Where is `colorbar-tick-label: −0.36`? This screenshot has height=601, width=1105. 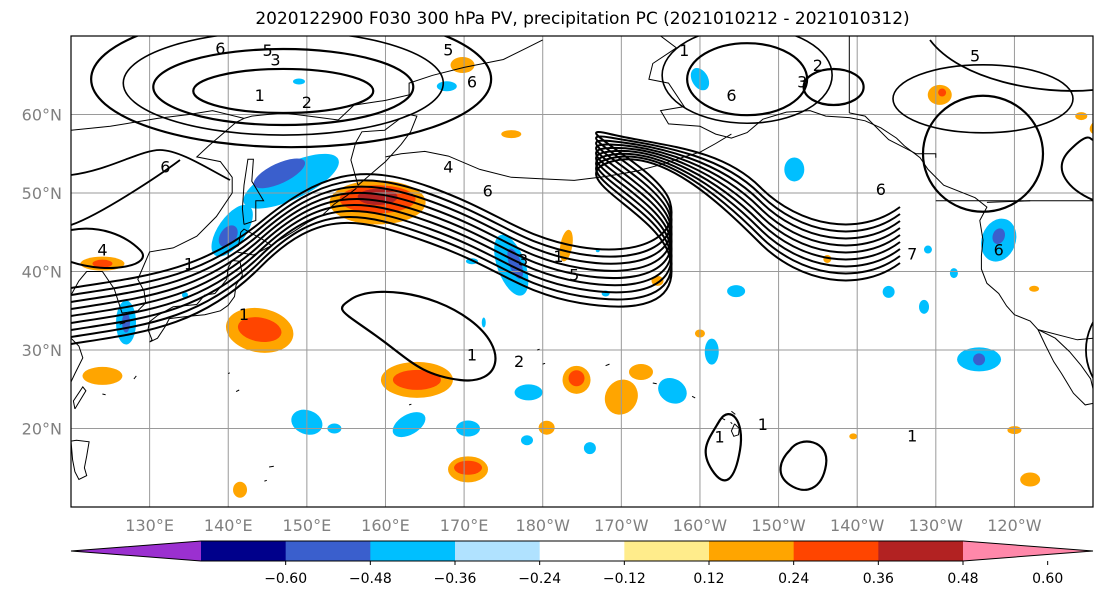
colorbar-tick-label: −0.36 is located at coordinates (455, 579).